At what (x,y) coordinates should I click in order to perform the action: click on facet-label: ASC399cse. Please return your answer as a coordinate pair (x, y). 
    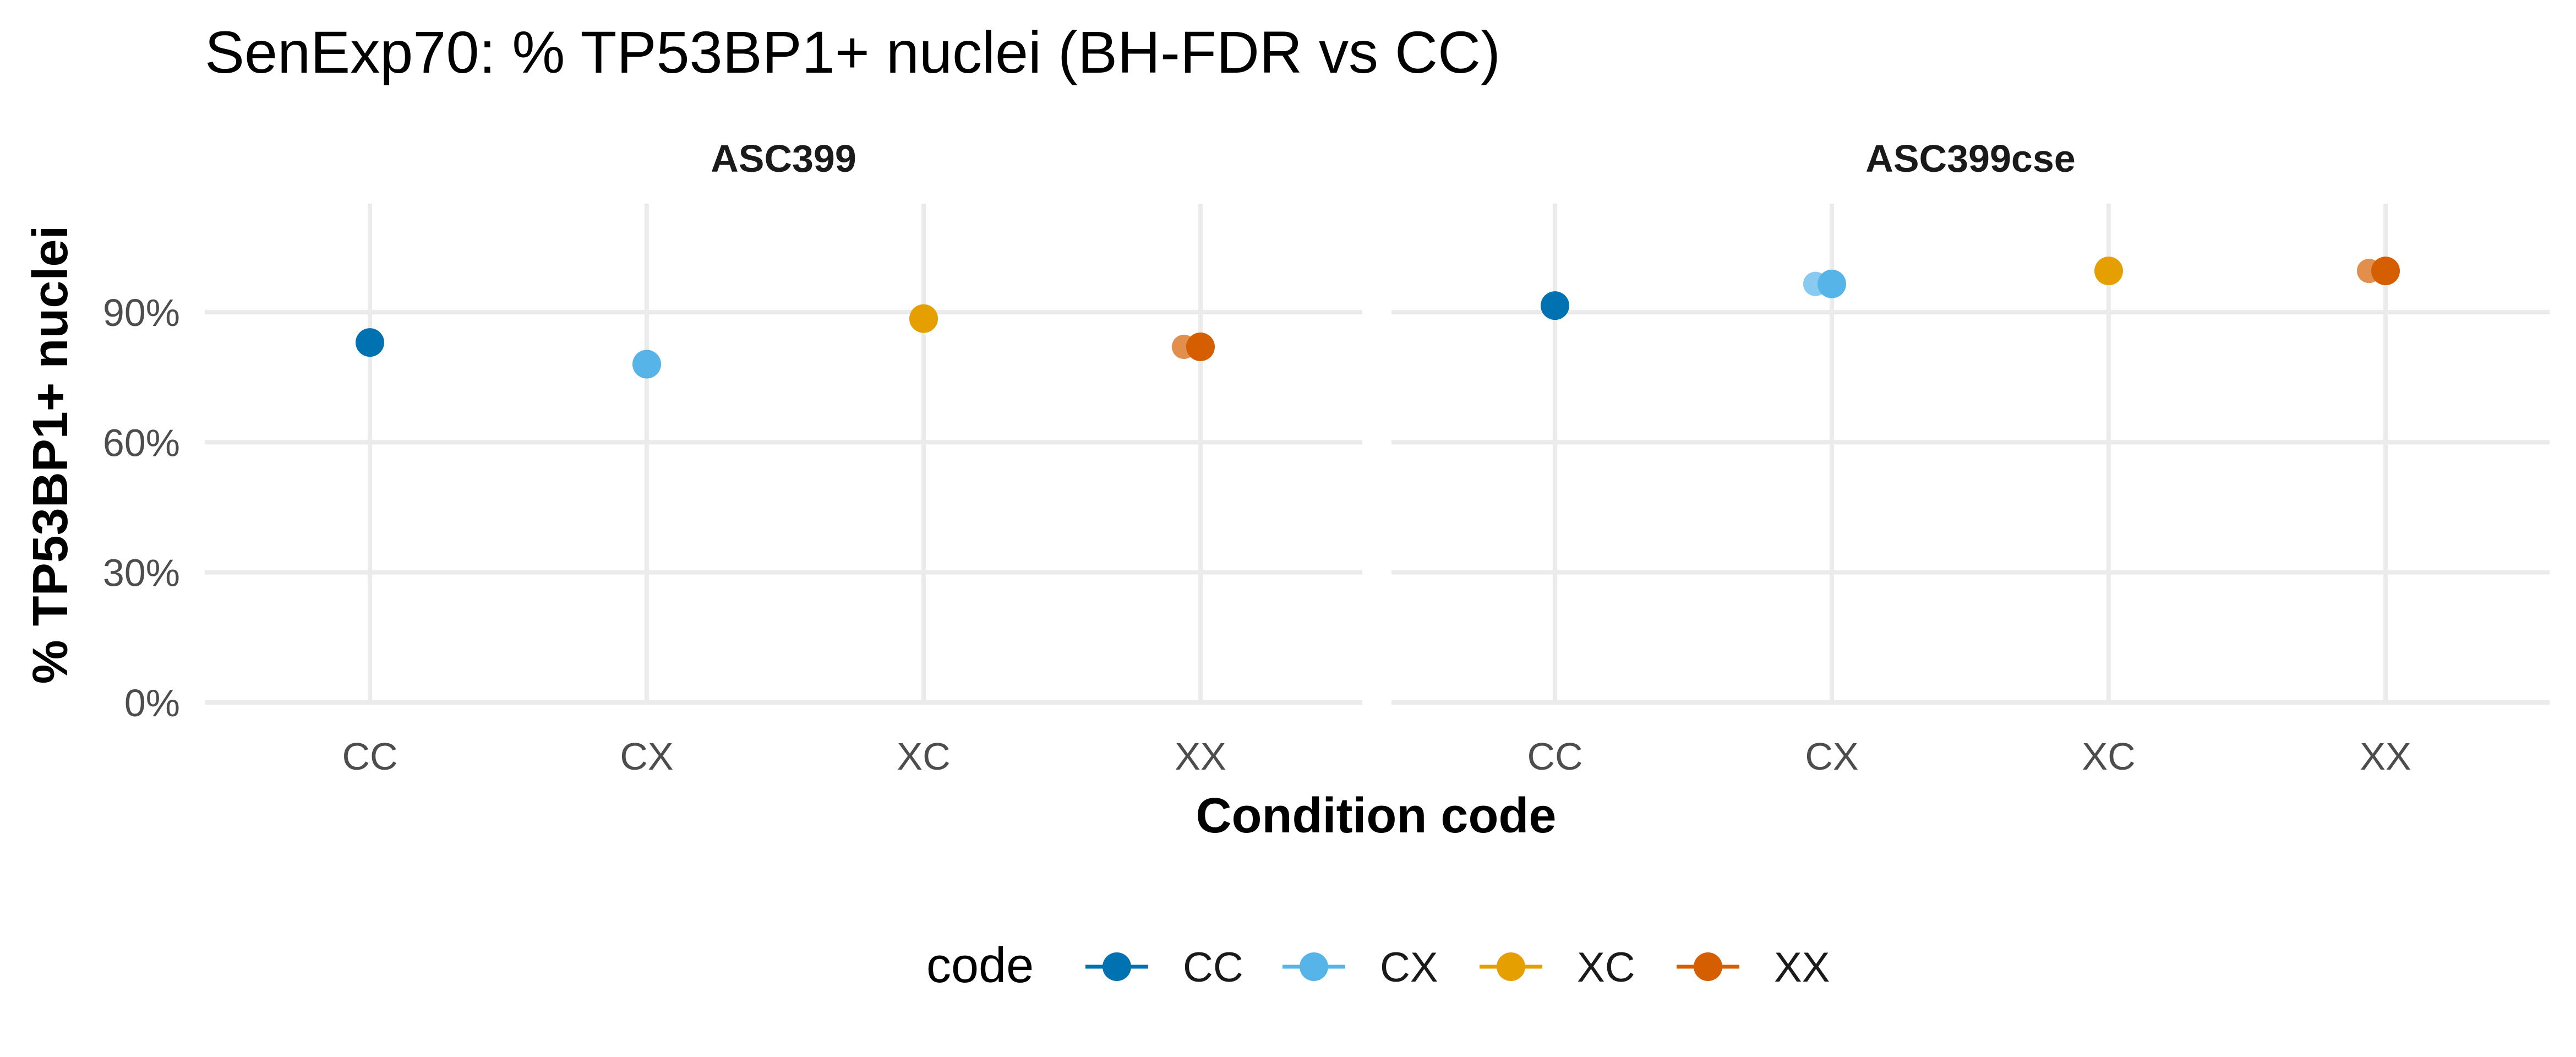
    Looking at the image, I should click on (1970, 158).